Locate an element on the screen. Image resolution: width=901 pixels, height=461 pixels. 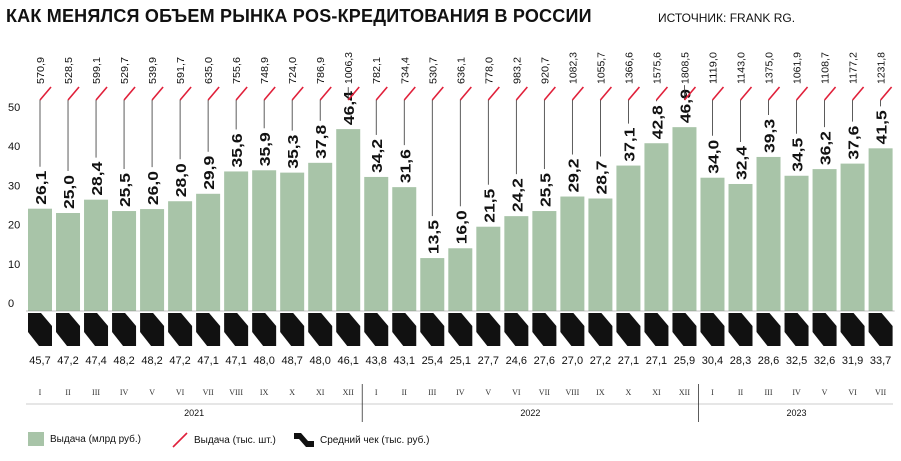
count-value-label: 755,6 is located at coordinates (237, 70).